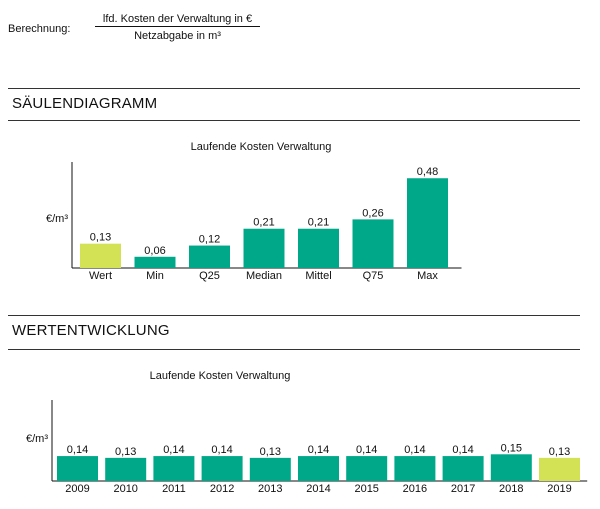 This screenshot has height=509, width=600. Describe the element at coordinates (177, 36) in the screenshot. I see `formula-denominator: Netzabgabe in m³` at that location.